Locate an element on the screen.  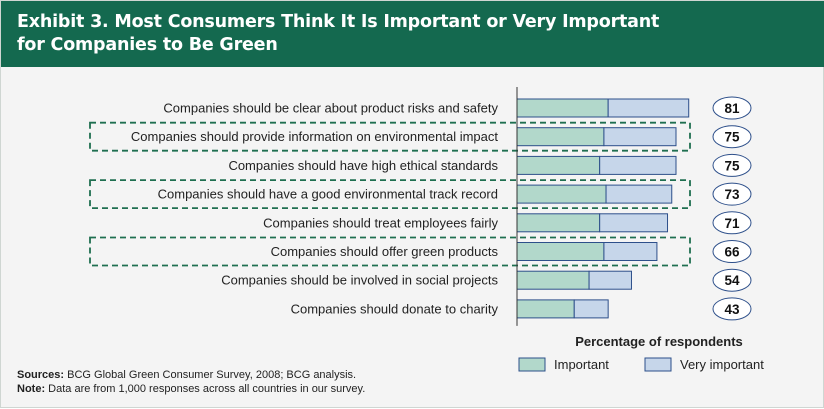
total-value-5: 71 is located at coordinates (732, 223).